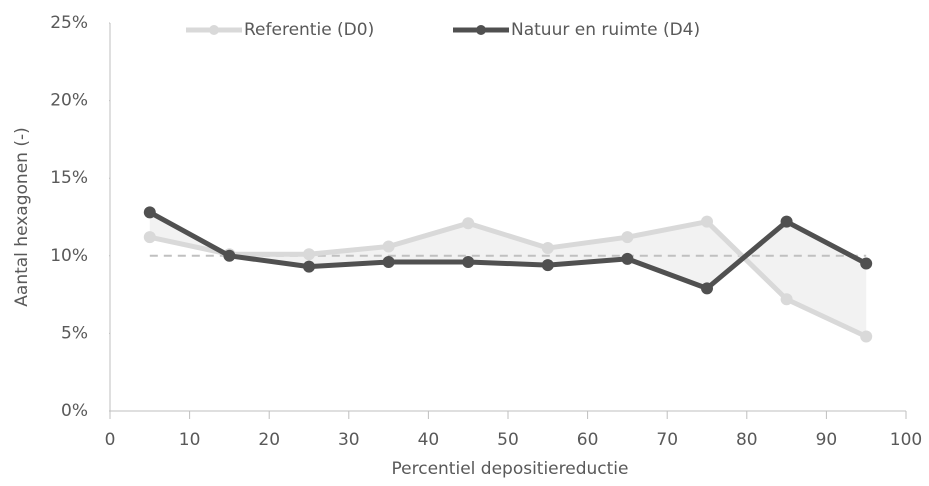 The width and height of the screenshot is (929, 486). I want to click on x-tick-label: 10, so click(190, 440).